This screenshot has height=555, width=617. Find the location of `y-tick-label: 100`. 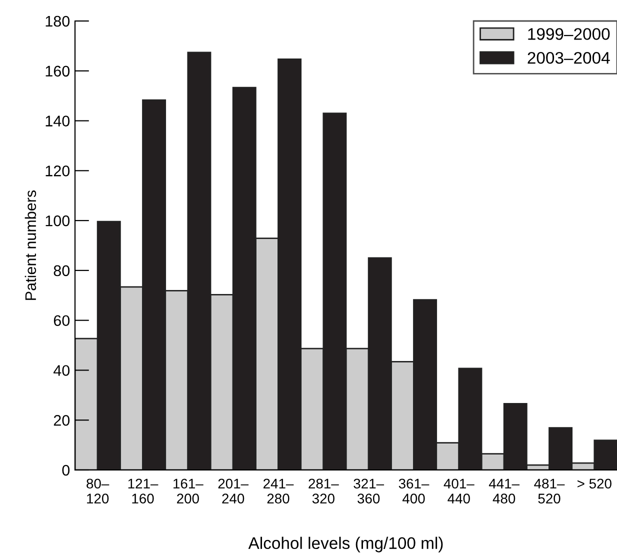

y-tick-label: 100 is located at coordinates (58, 220).